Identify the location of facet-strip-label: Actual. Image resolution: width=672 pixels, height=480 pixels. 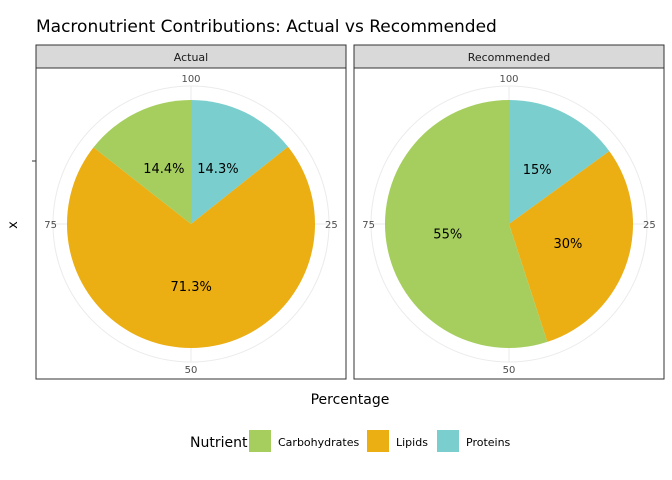
(191, 57).